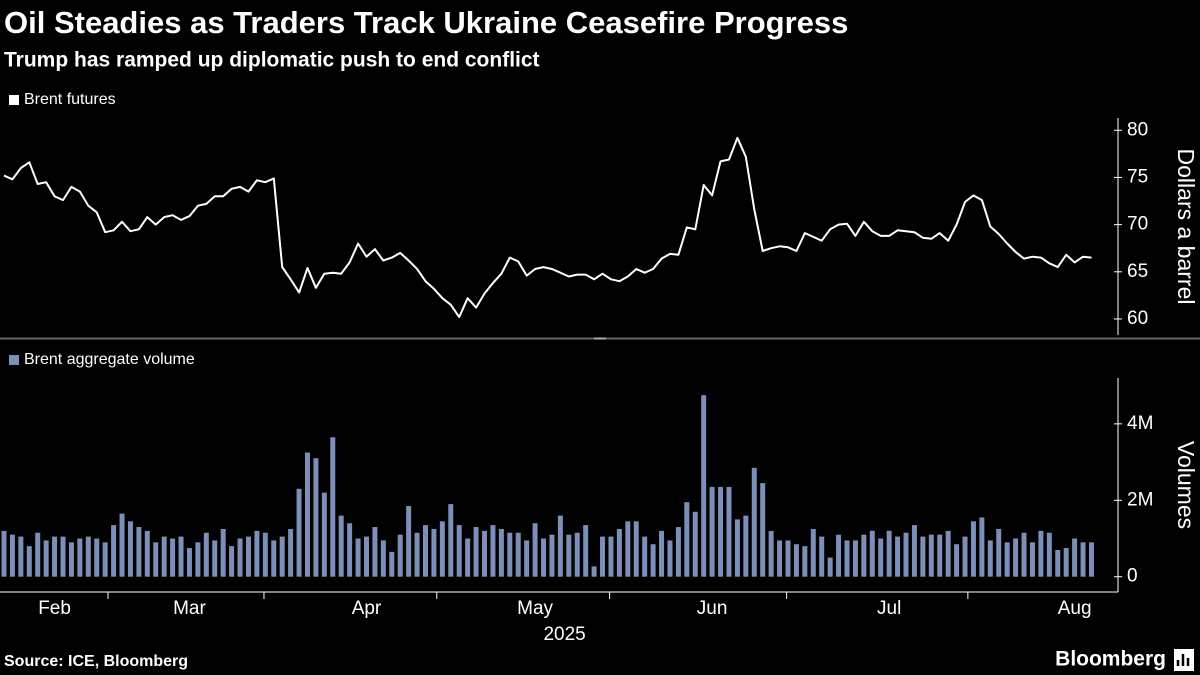 The width and height of the screenshot is (1200, 675). What do you see at coordinates (367, 608) in the screenshot?
I see `x-tick-label: Apr` at bounding box center [367, 608].